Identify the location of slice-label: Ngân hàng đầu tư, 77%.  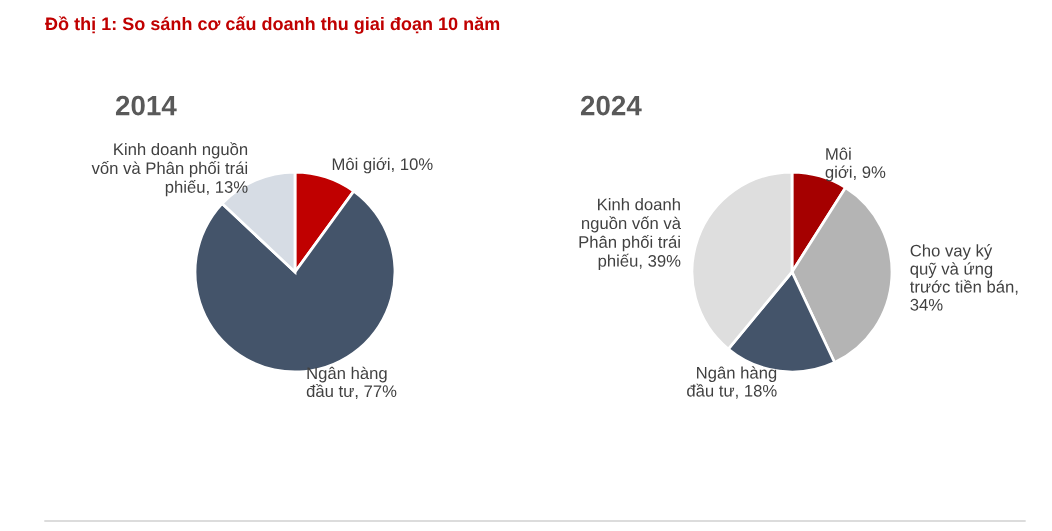
(351, 383).